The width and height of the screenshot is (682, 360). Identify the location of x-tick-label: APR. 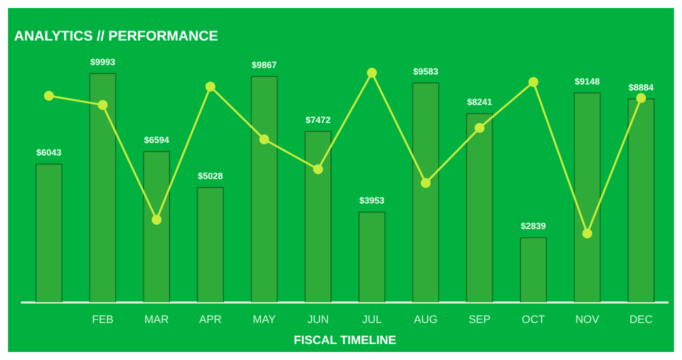
(210, 320).